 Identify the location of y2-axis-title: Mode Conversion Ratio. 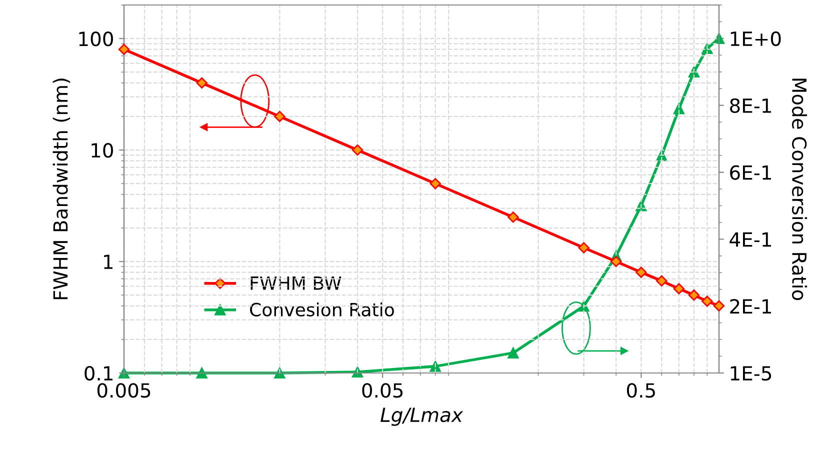
(800, 189).